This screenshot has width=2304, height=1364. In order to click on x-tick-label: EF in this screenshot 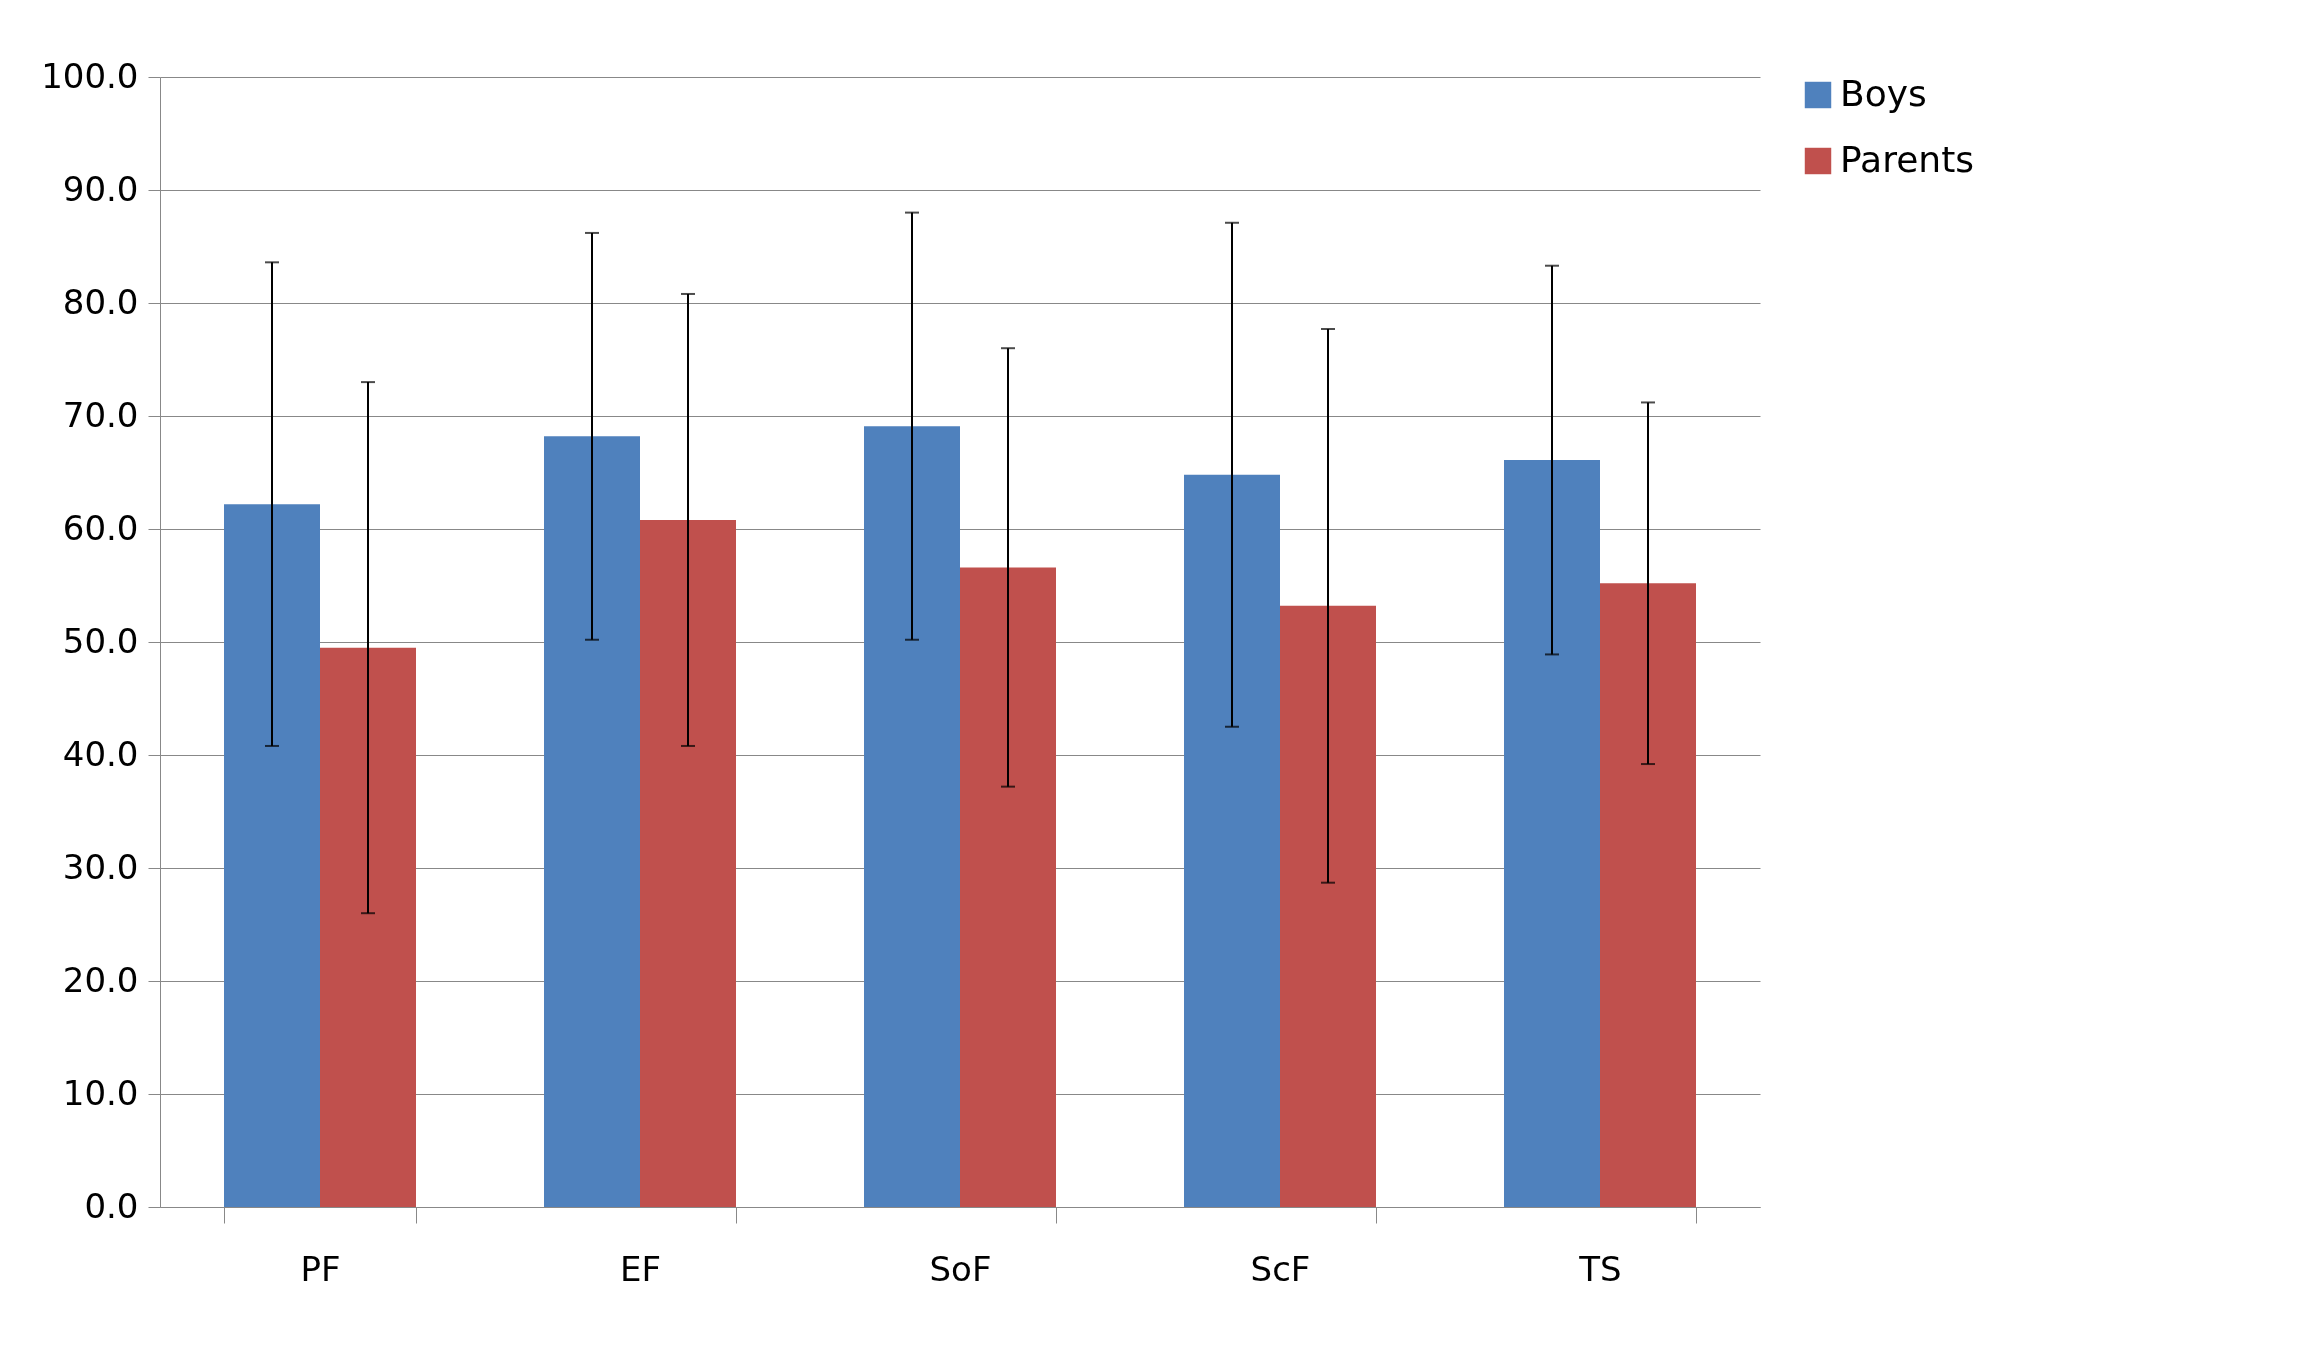, I will do `click(640, 1268)`.